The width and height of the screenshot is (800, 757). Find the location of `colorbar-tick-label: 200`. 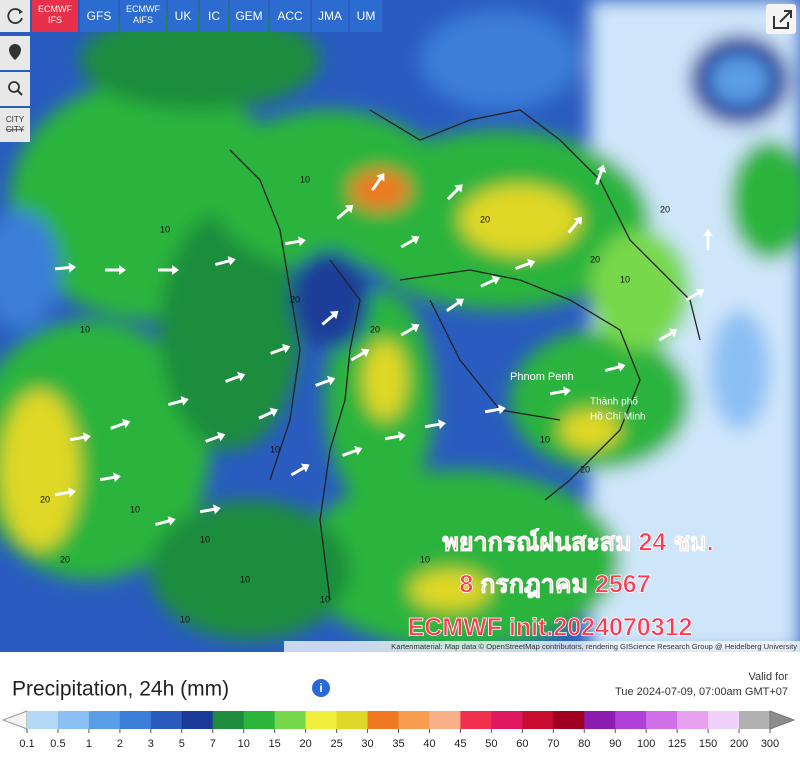

colorbar-tick-label: 200 is located at coordinates (739, 744).